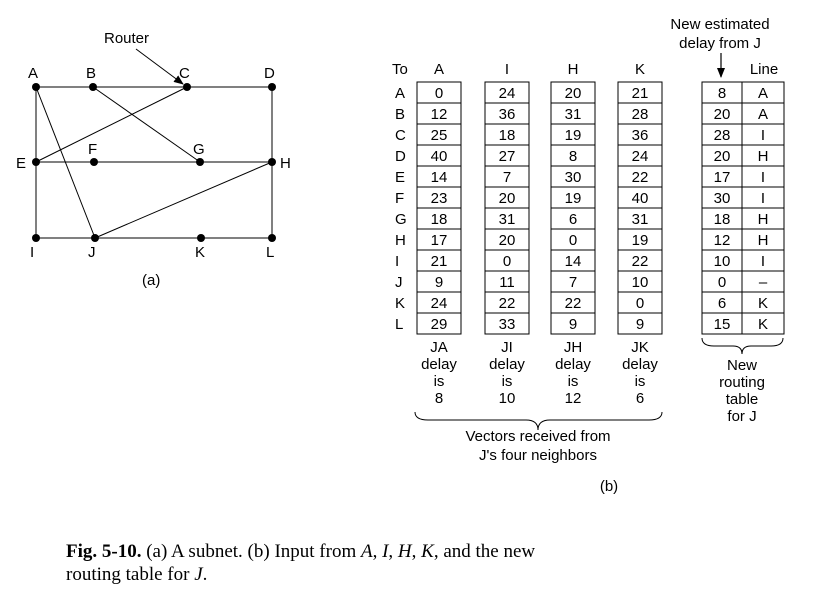 This screenshot has height=597, width=818. What do you see at coordinates (640, 364) in the screenshot?
I see `neighbor-delay-label: delay` at bounding box center [640, 364].